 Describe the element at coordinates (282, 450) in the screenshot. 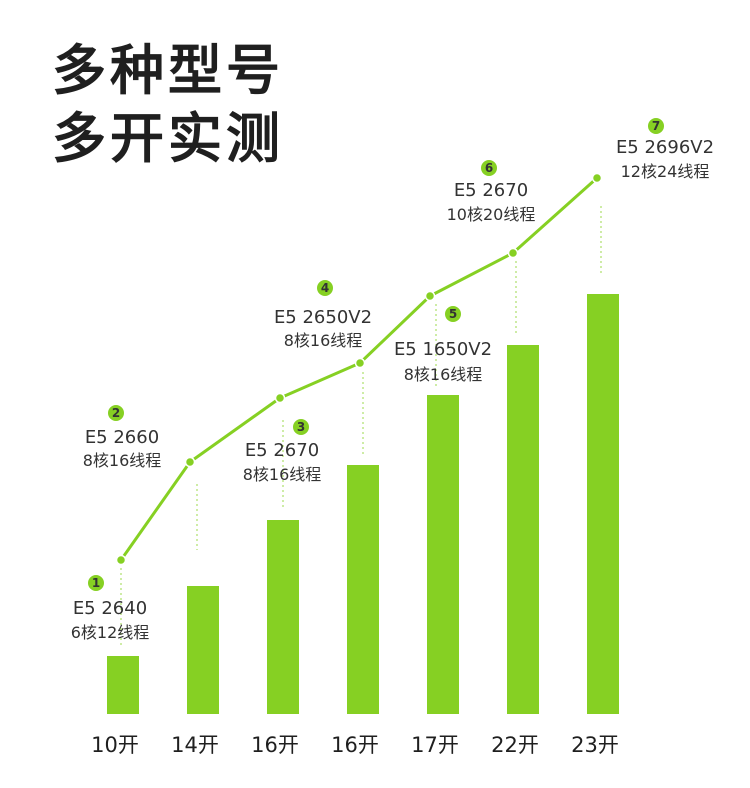

I see `cpu-model-label-3: E5 2670` at that location.